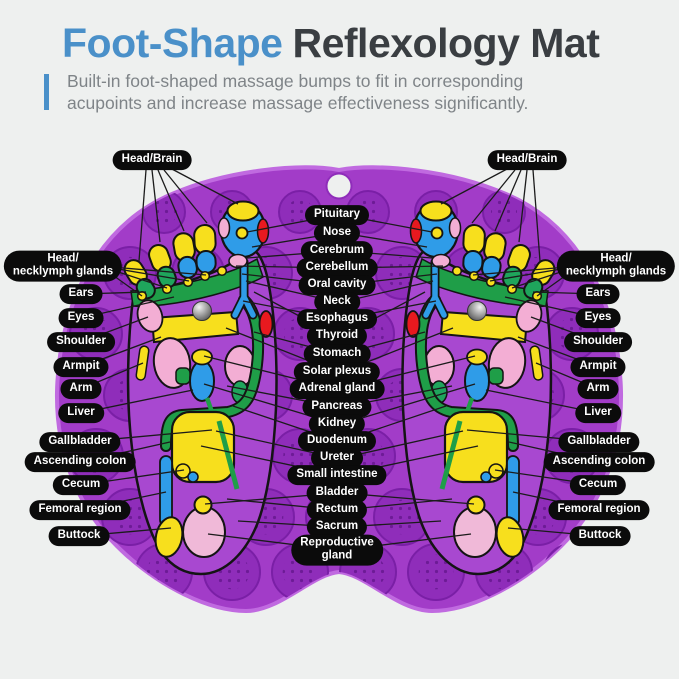  What do you see at coordinates (203, 505) in the screenshot?
I see `zone-bladder` at bounding box center [203, 505].